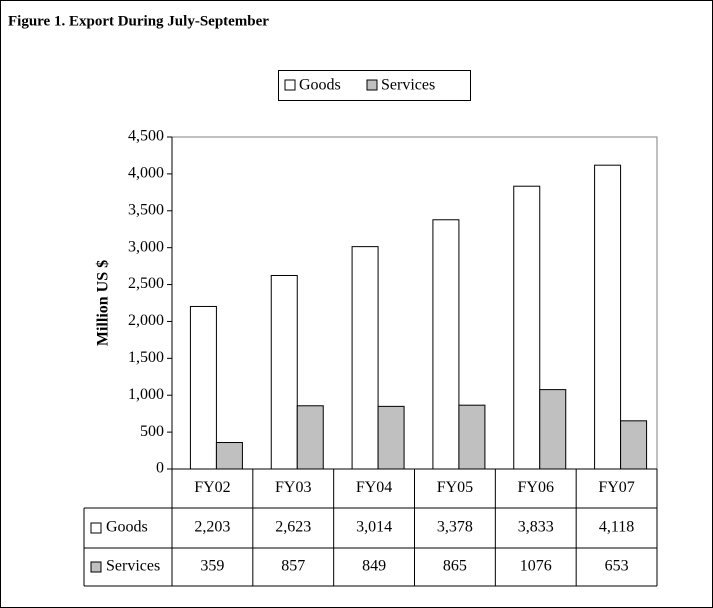 The image size is (713, 608). What do you see at coordinates (146, 357) in the screenshot?
I see `y-tick-label: 1,500` at bounding box center [146, 357].